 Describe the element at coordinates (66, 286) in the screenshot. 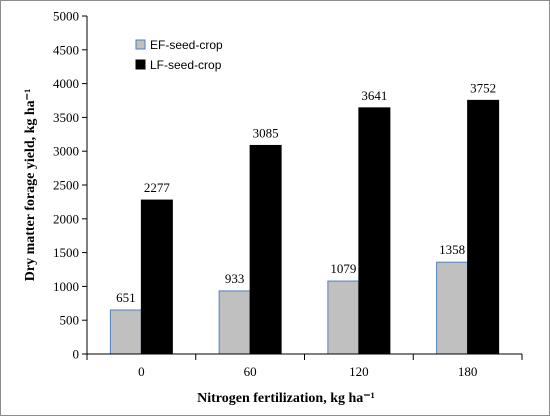

I see `y-tick-label: 1000` at that location.